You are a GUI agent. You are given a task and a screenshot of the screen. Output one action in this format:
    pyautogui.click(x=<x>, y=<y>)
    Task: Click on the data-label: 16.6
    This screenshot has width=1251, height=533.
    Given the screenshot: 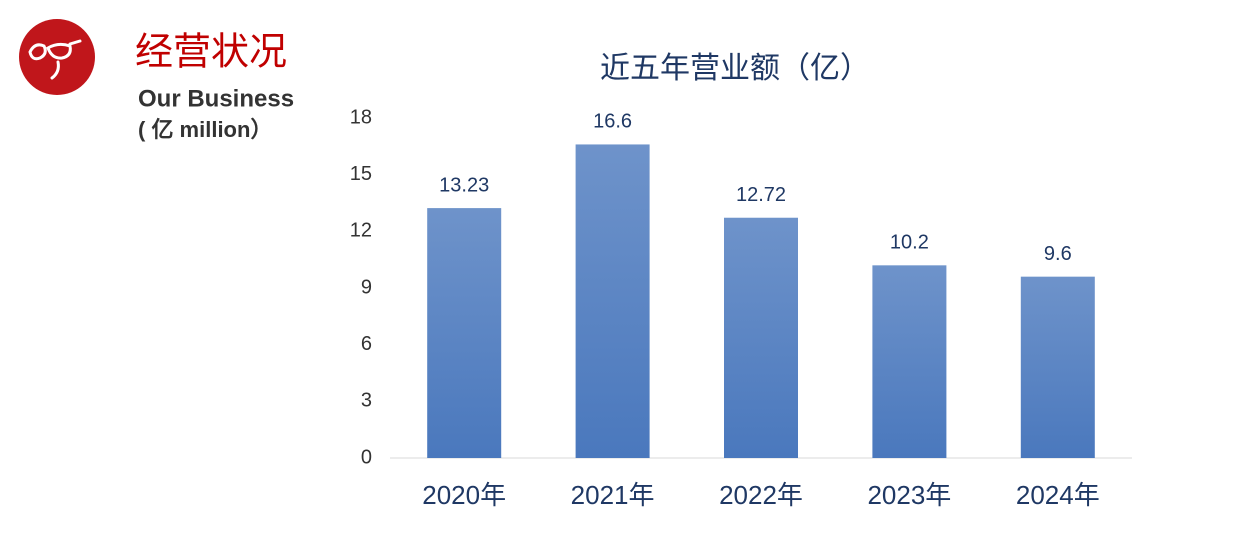 What is the action you would take?
    pyautogui.click(x=612, y=122)
    